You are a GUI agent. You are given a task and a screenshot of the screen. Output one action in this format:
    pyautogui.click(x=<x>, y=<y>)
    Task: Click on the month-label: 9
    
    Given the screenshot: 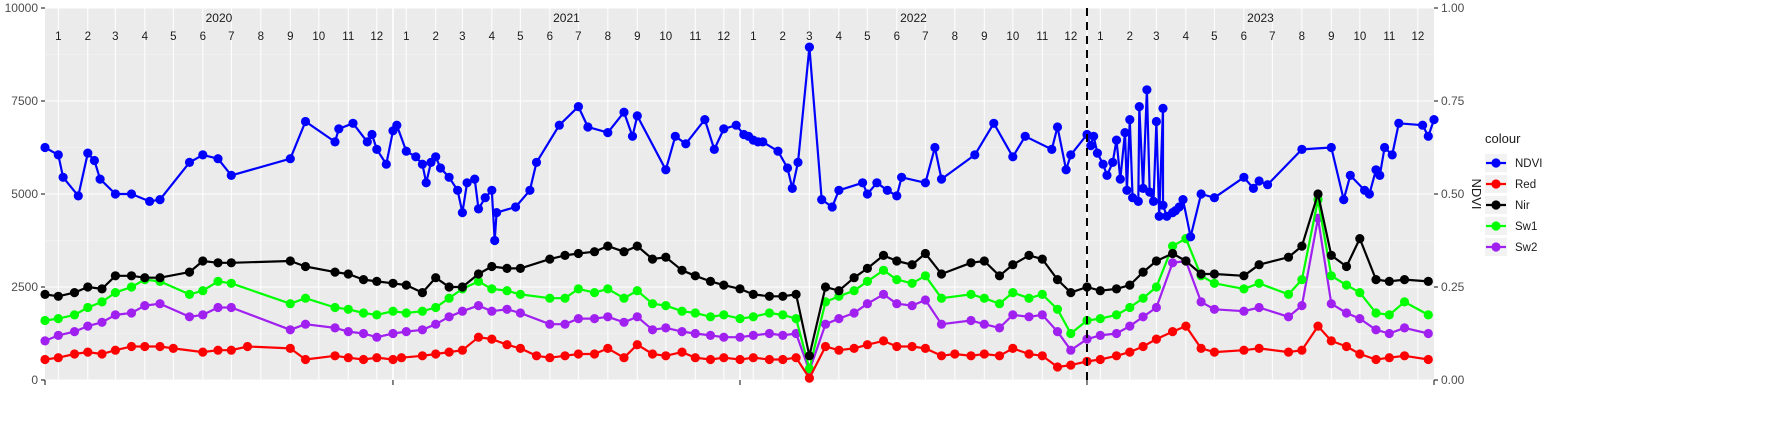 What is the action you would take?
    pyautogui.click(x=637, y=37)
    